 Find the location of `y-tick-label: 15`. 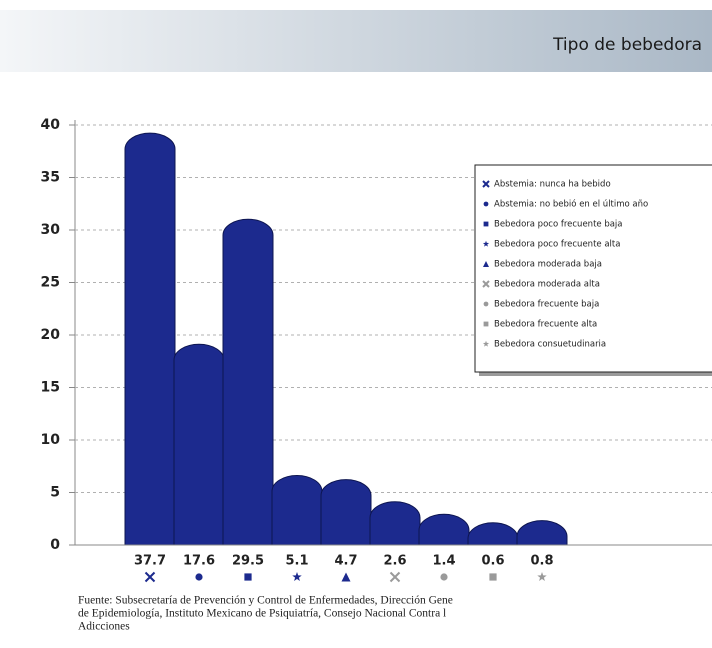

y-tick-label: 15 is located at coordinates (50, 388).